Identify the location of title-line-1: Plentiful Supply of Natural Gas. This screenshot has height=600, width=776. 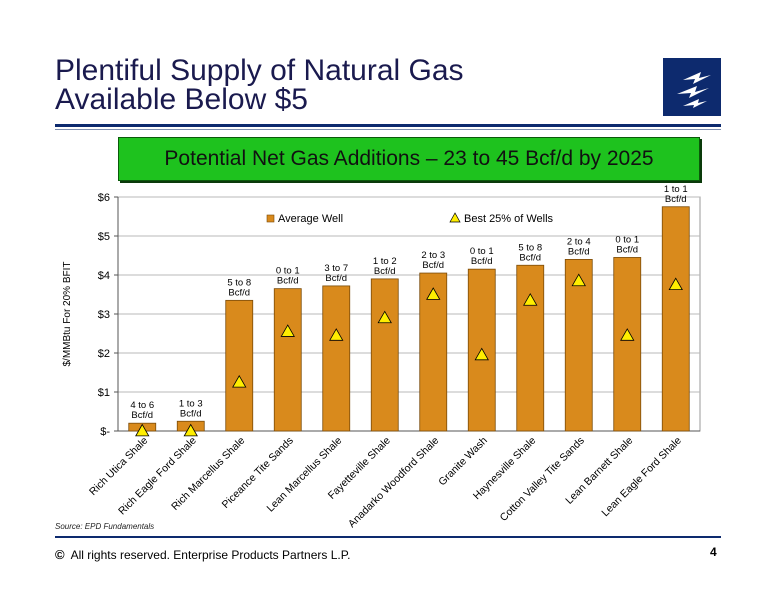
(259, 70).